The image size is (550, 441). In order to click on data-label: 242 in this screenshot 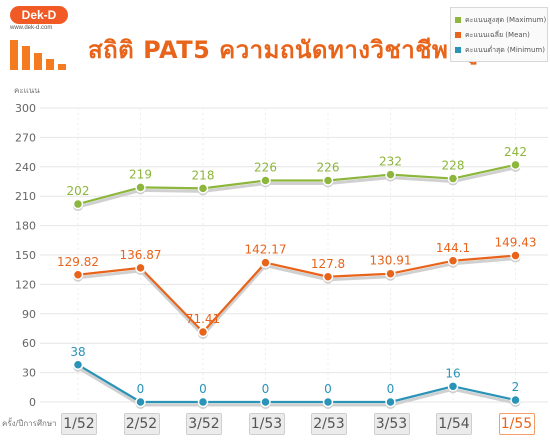, I will do `click(515, 152)`.